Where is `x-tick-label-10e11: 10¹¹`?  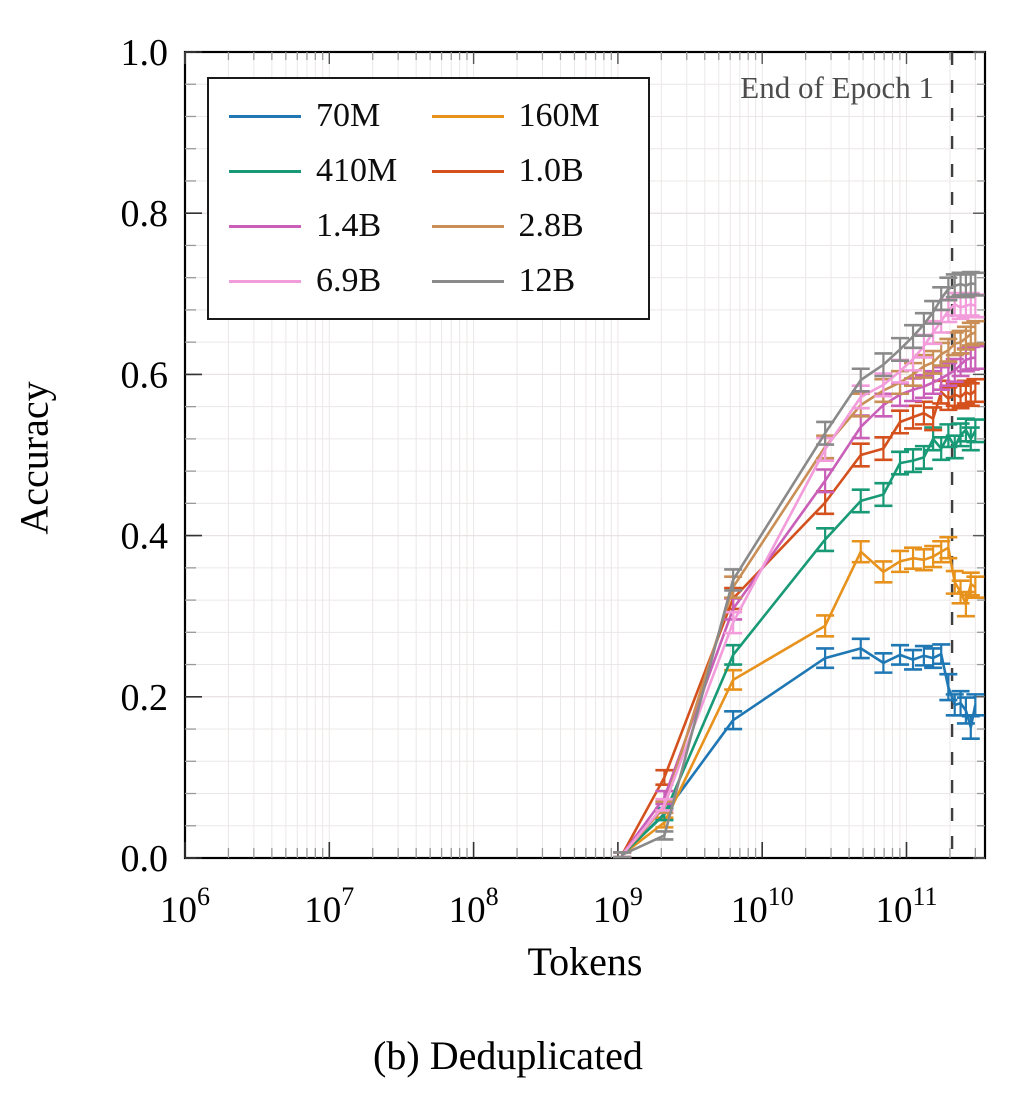 x-tick-label-10e11: 10¹¹ is located at coordinates (906, 906).